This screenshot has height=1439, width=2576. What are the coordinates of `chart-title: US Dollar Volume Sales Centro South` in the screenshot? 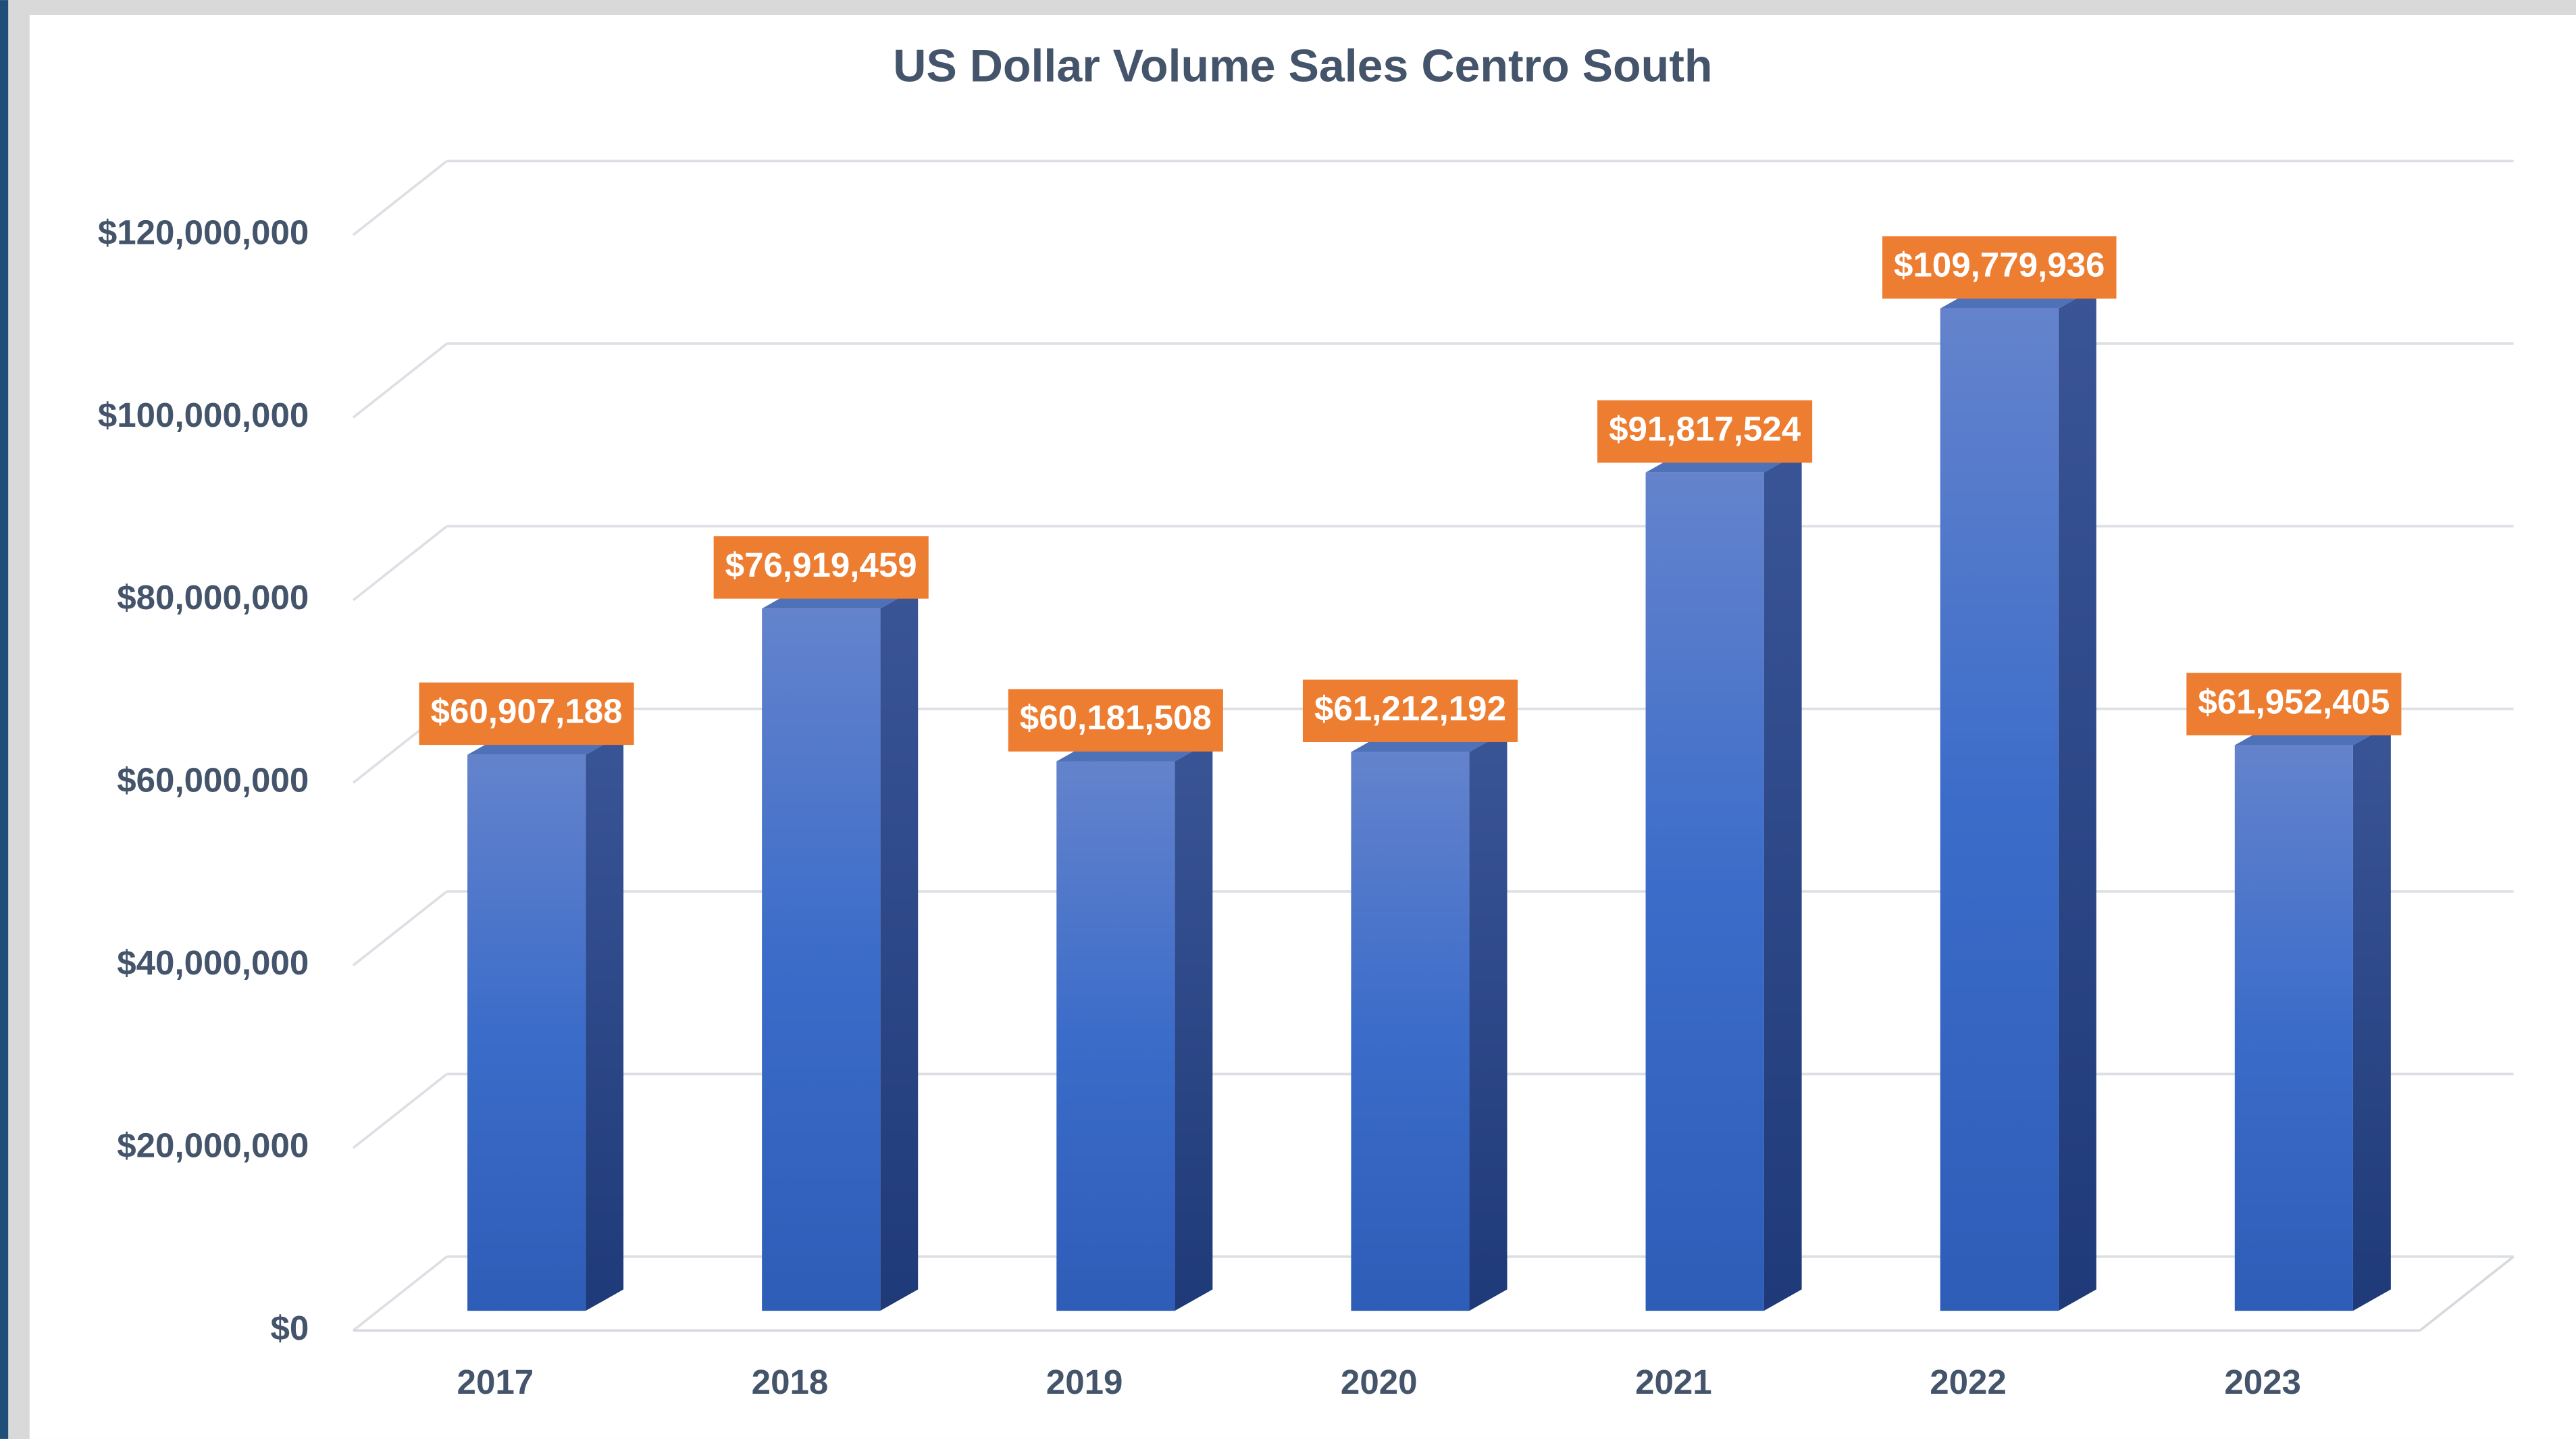 It's located at (1302, 65).